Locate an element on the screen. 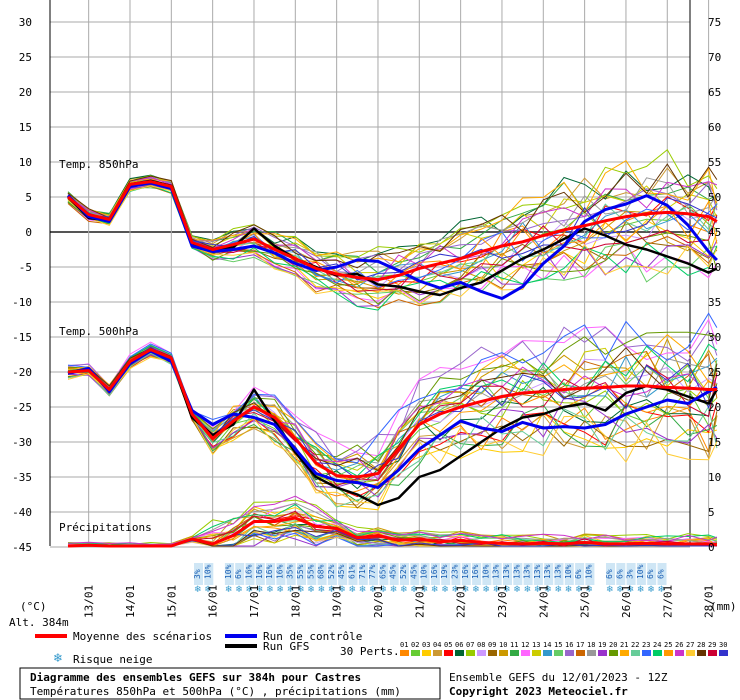 The height and width of the screenshot is (700, 740). right-tick-label: 20 is located at coordinates (714, 407).